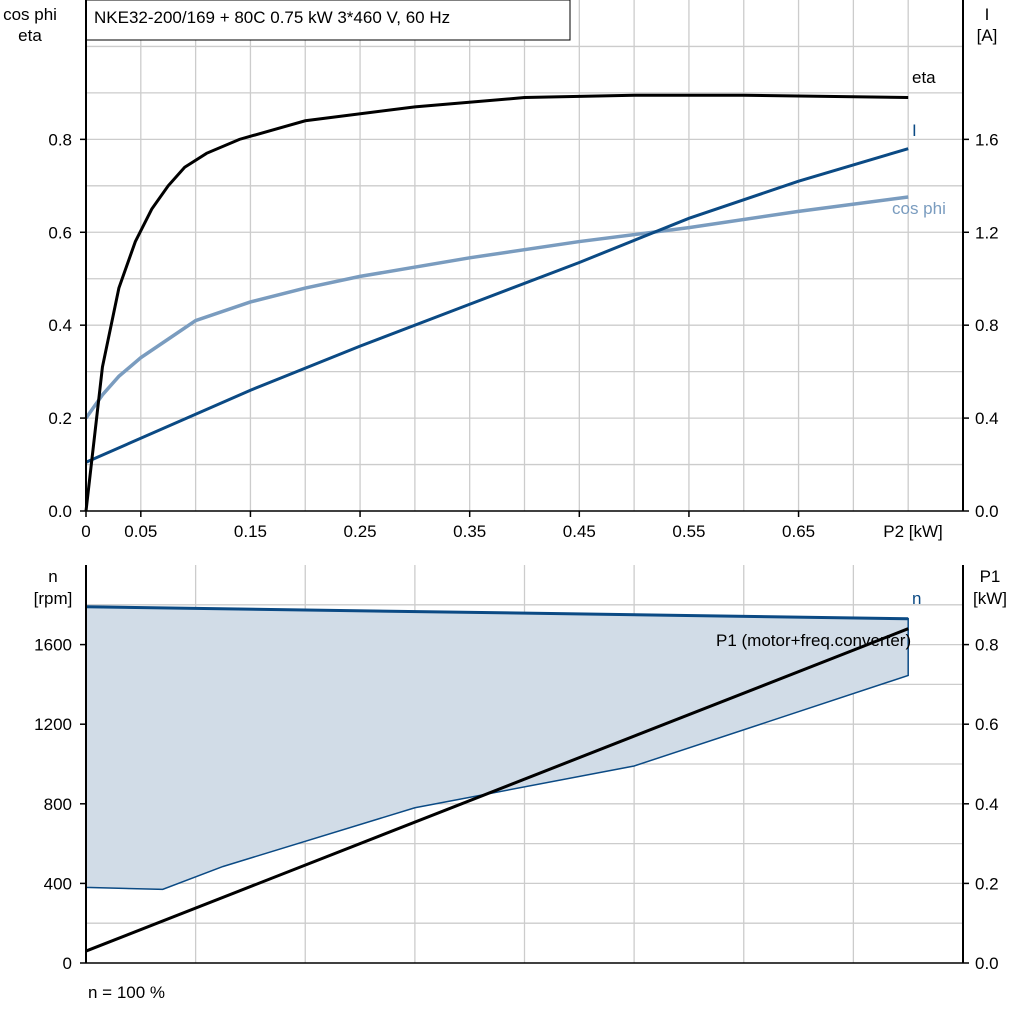 The image size is (1024, 1024). I want to click on y-tick-label-left: 400, so click(58, 883).